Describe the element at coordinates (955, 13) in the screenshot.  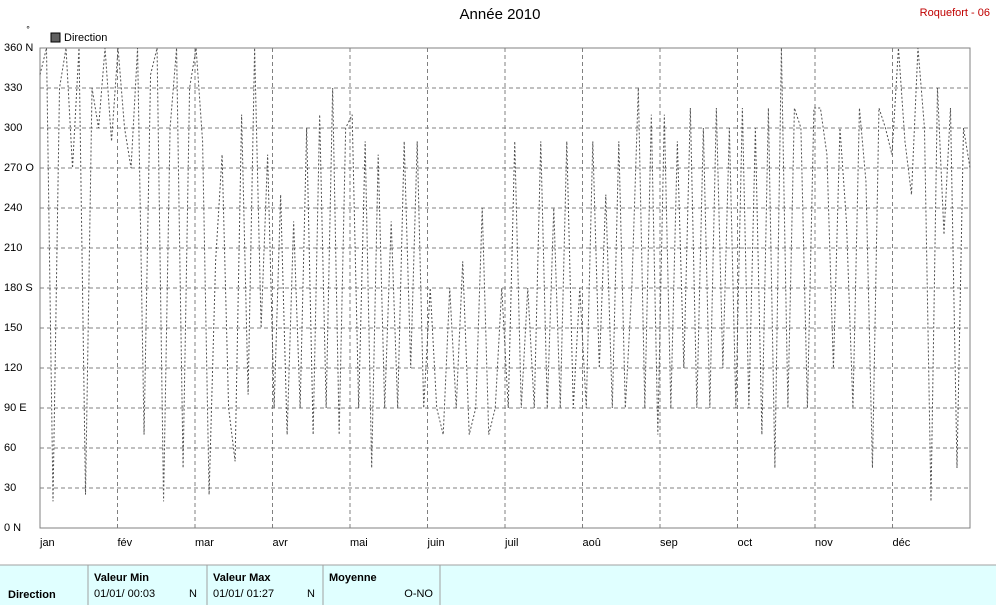
I see `station: Roquefort - 06` at that location.